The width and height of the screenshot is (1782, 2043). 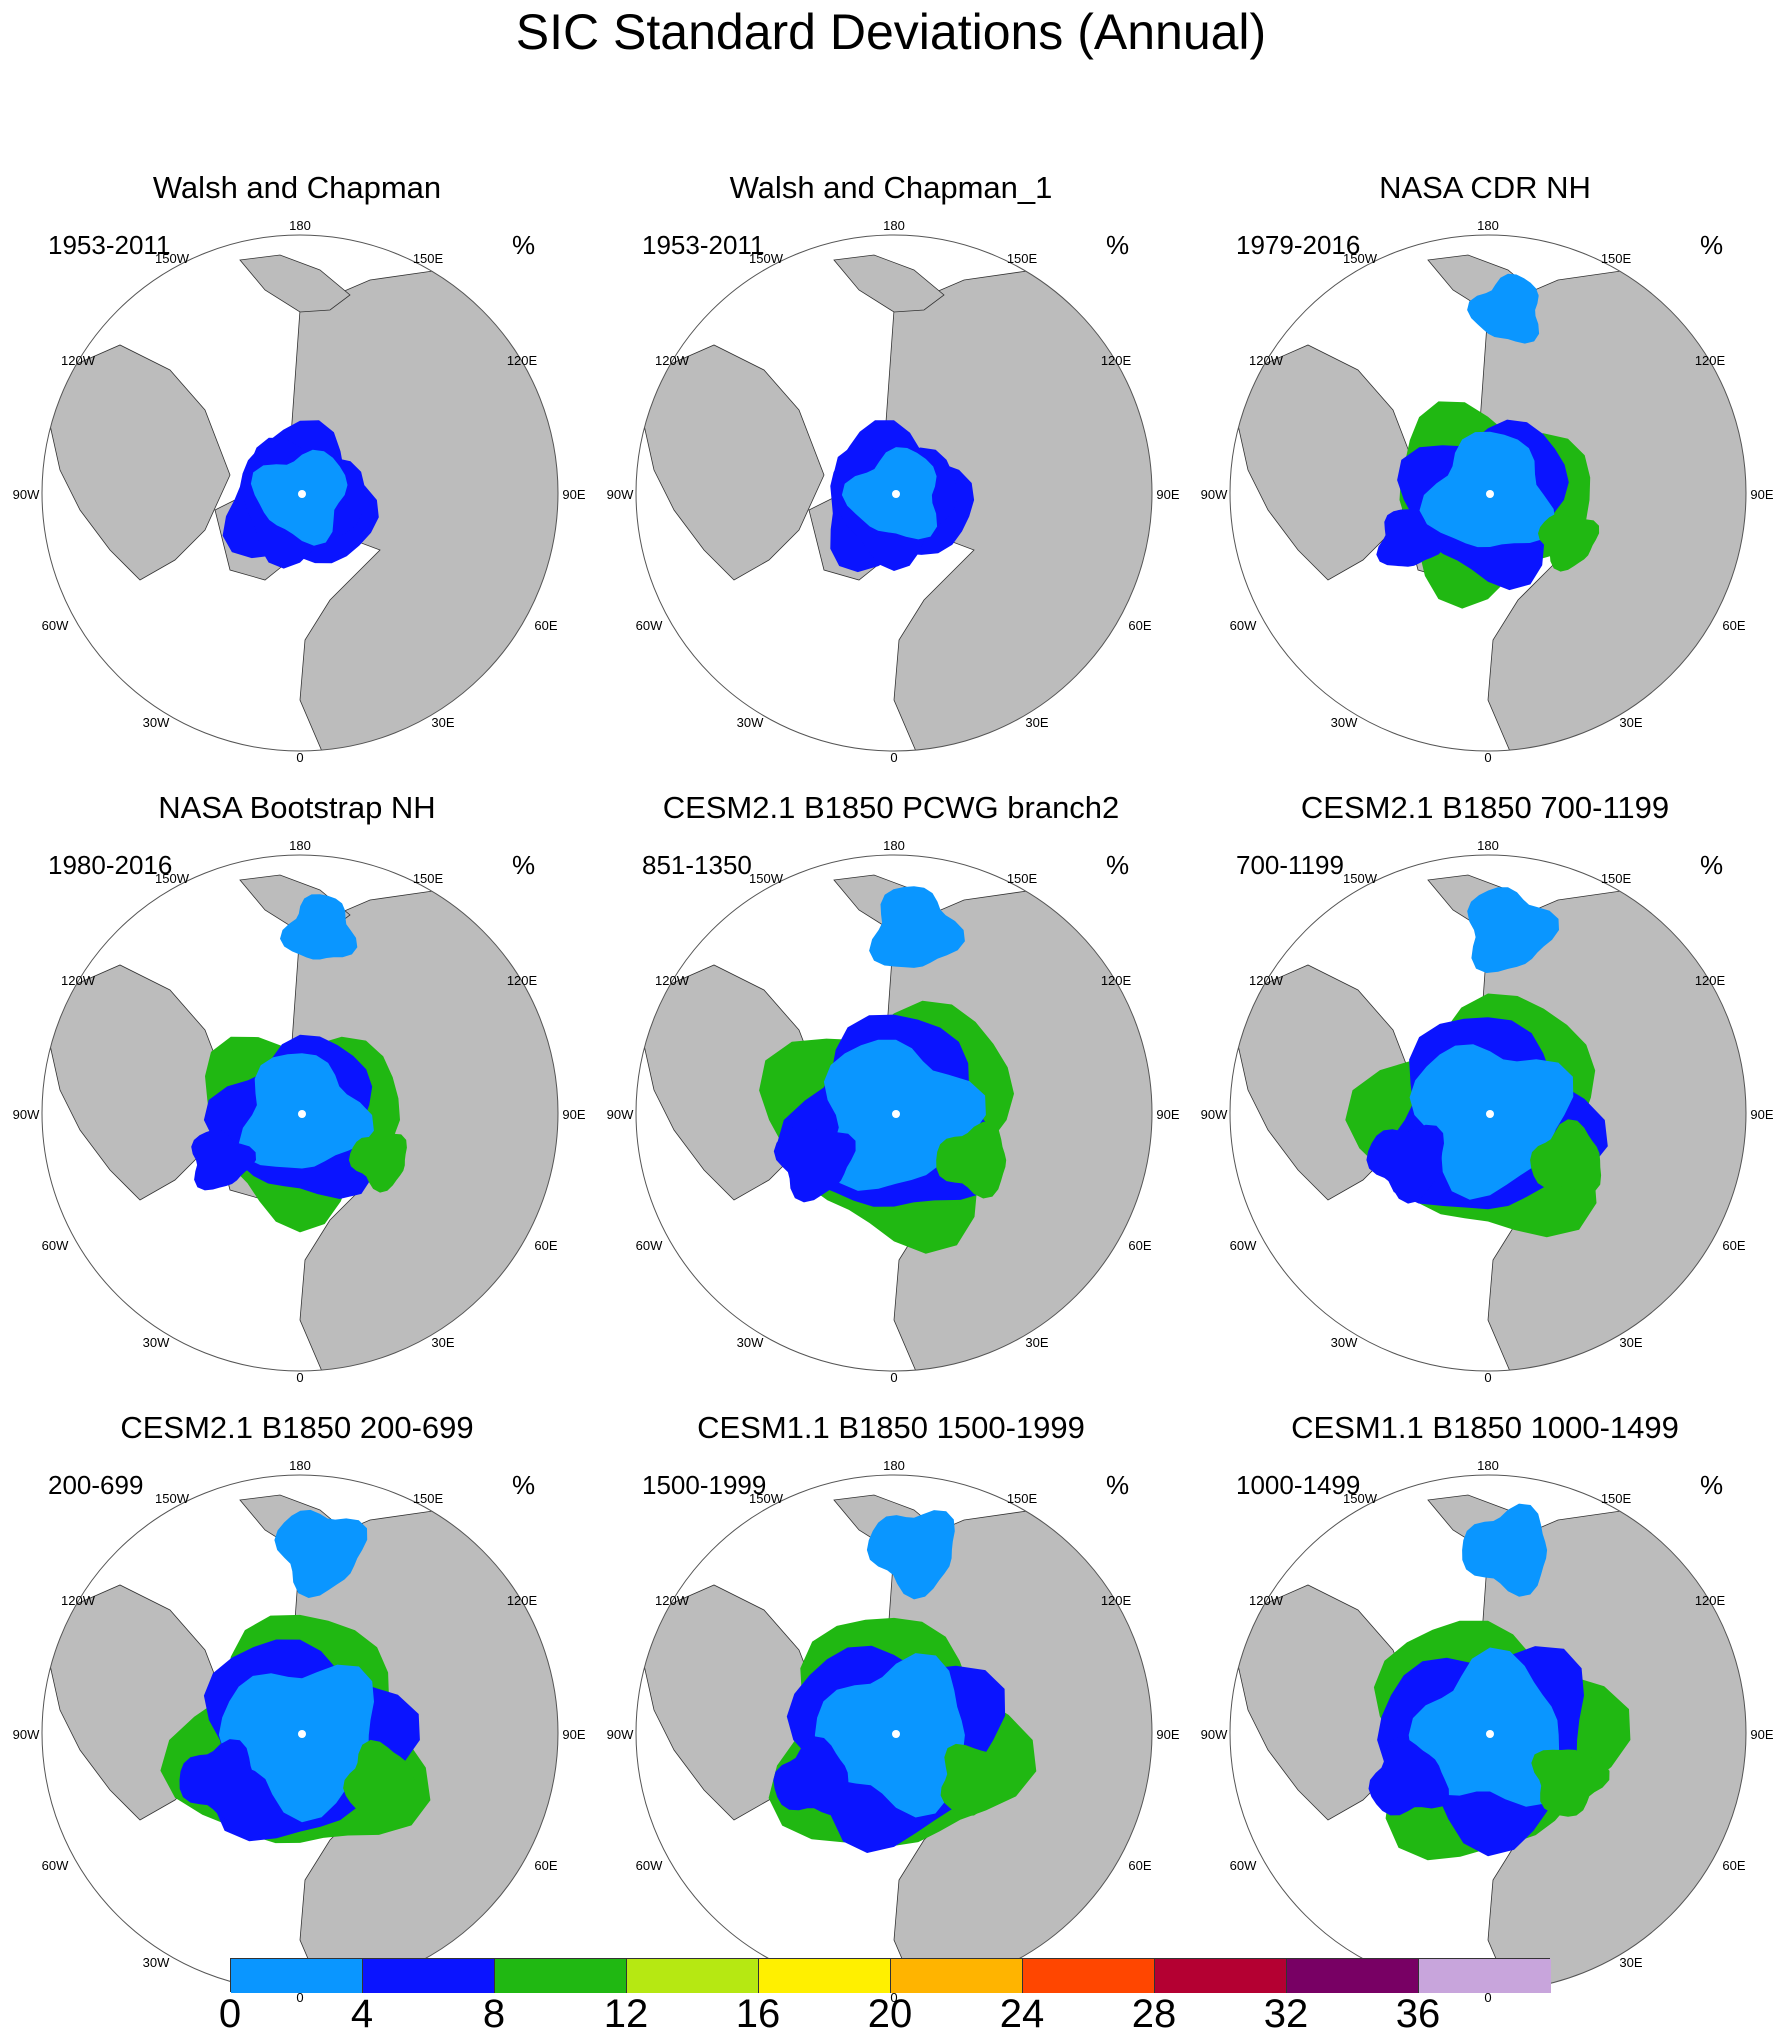 I want to click on colorbar-tick-label: 0, so click(x=230, y=2014).